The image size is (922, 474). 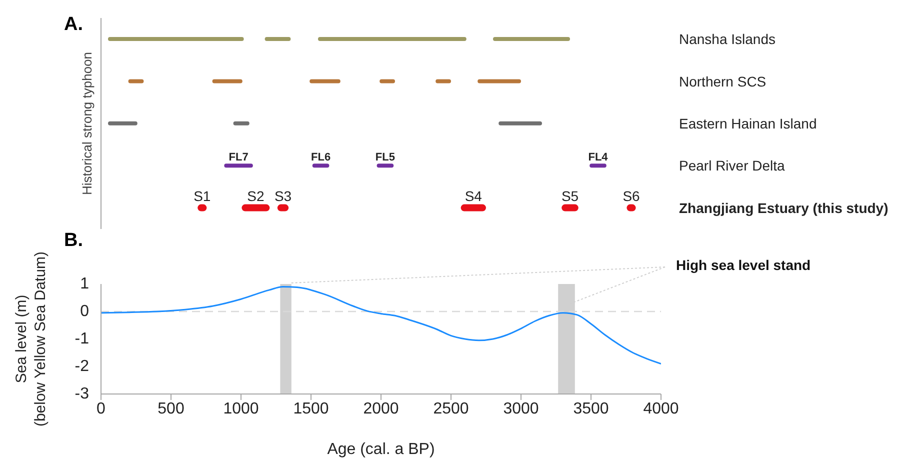 What do you see at coordinates (82, 394) in the screenshot?
I see `y-tick-label: -3` at bounding box center [82, 394].